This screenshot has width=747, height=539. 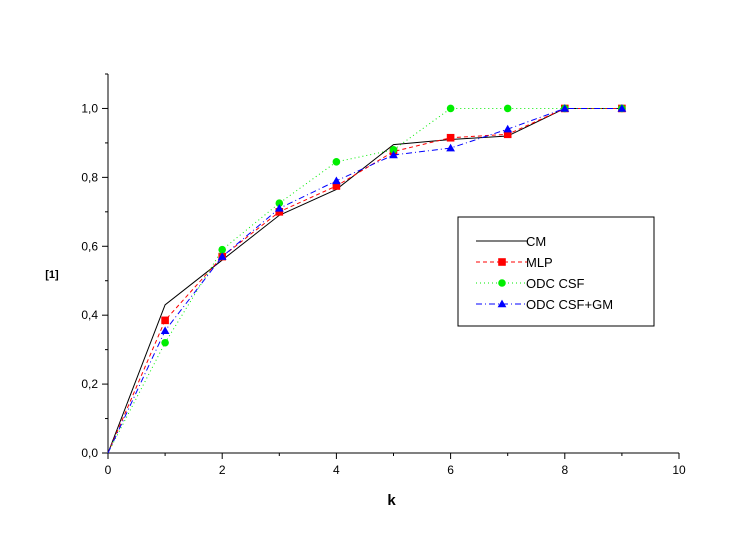 I want to click on x-axis-label: k, so click(x=391, y=500).